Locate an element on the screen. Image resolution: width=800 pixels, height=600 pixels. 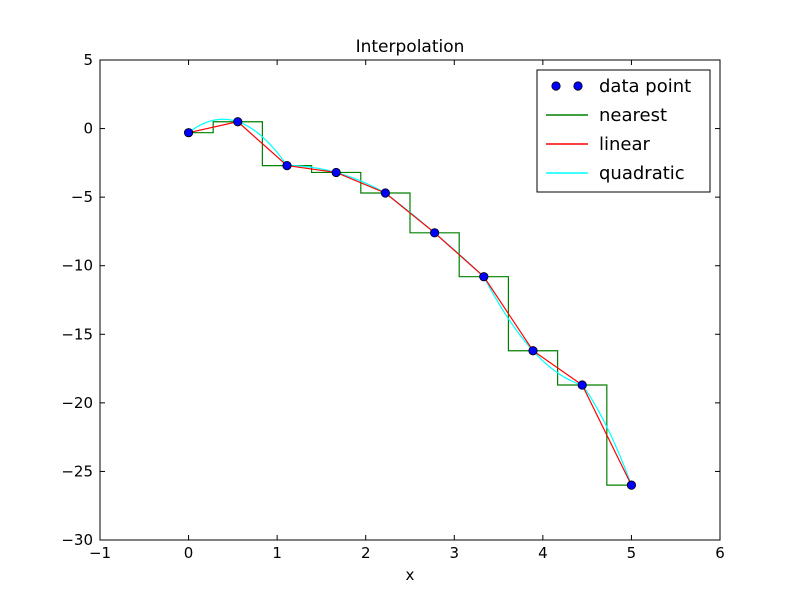
y-tick-label: 0 is located at coordinates (88, 129).